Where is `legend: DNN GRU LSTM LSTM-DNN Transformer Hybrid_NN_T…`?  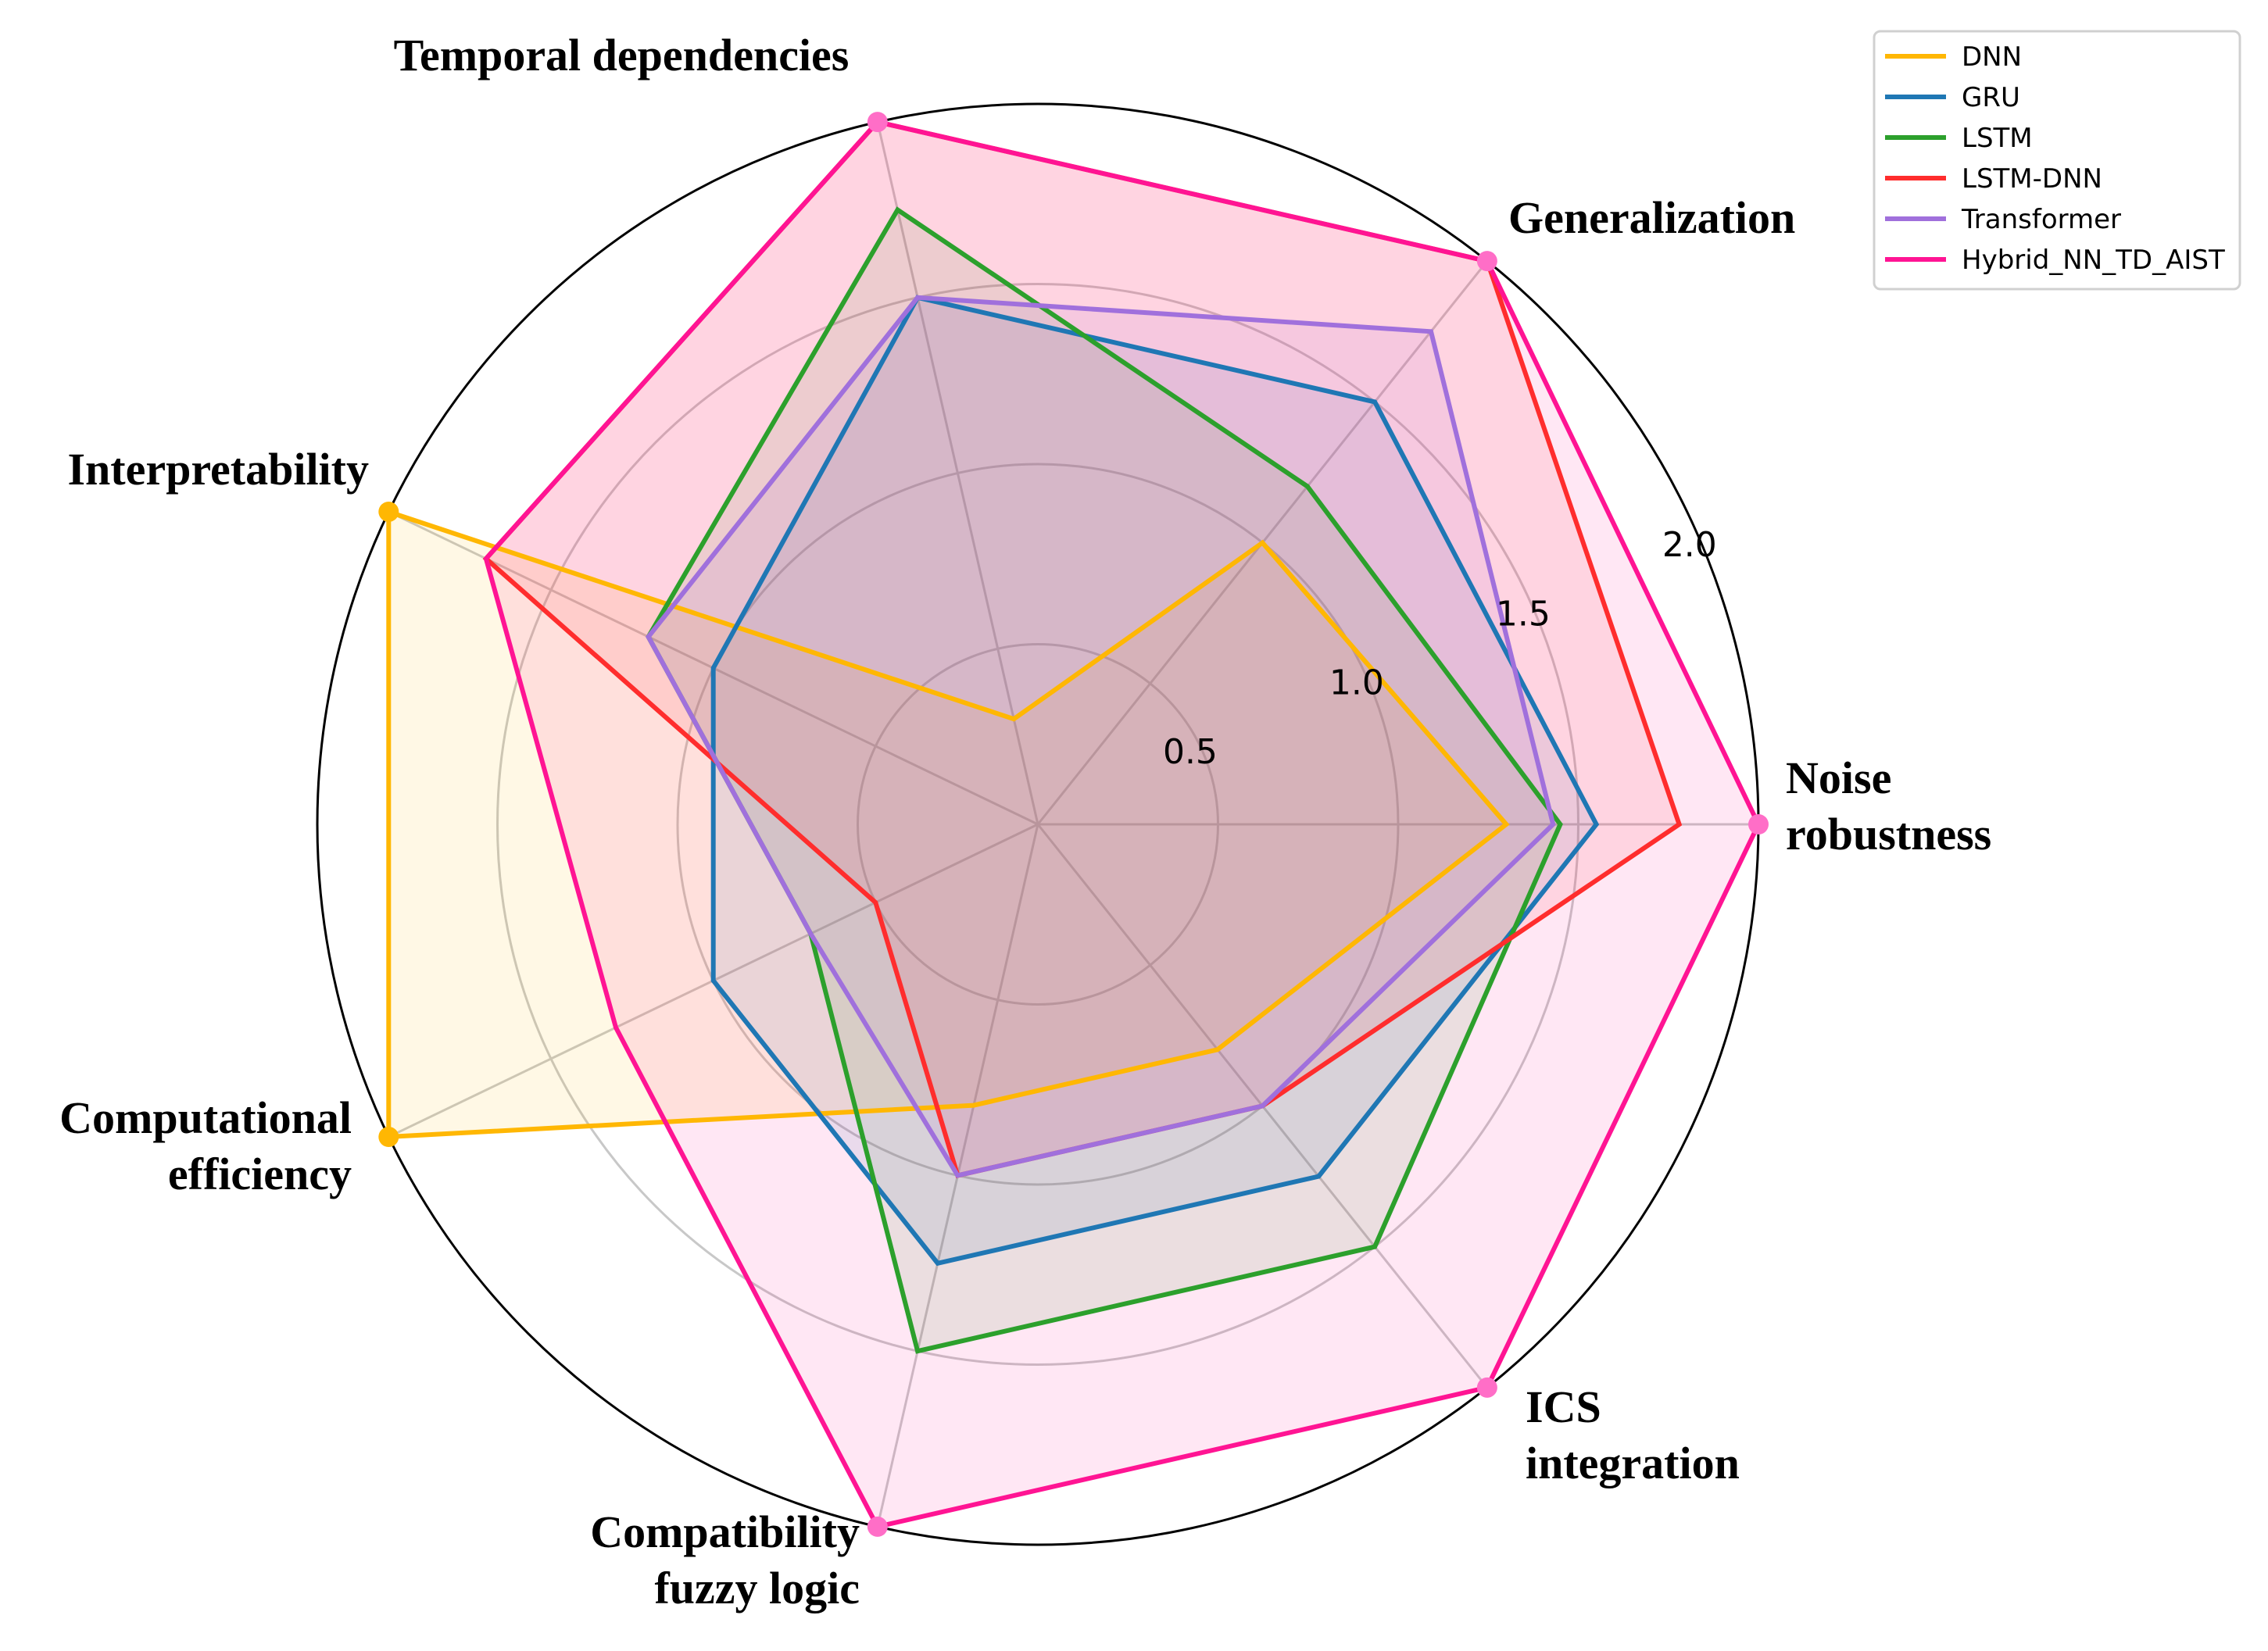
legend: DNN GRU LSTM LSTM-DNN Transformer Hybrid_NN_T… is located at coordinates (2057, 160).